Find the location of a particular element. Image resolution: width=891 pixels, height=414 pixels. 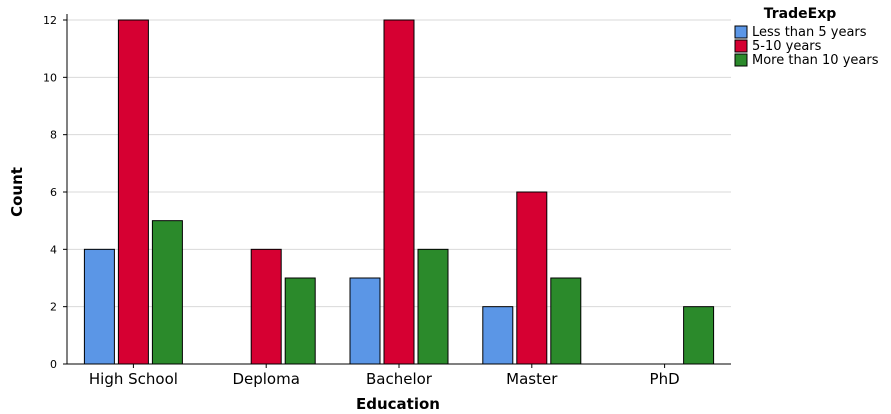

y-tick-label: 2 is located at coordinates (53, 307).